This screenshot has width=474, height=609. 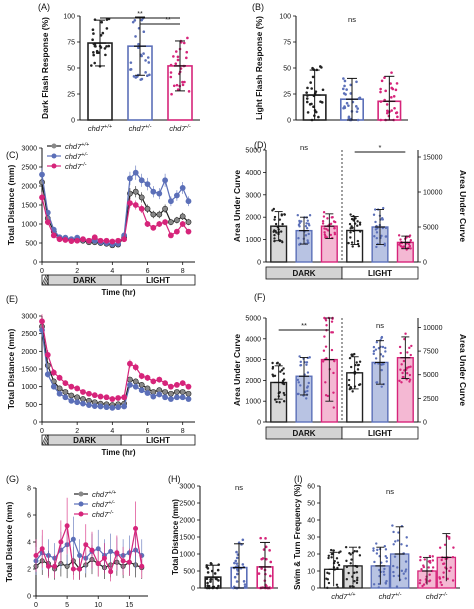 I want to click on y-tick-label: 1500, so click(x=187, y=538).